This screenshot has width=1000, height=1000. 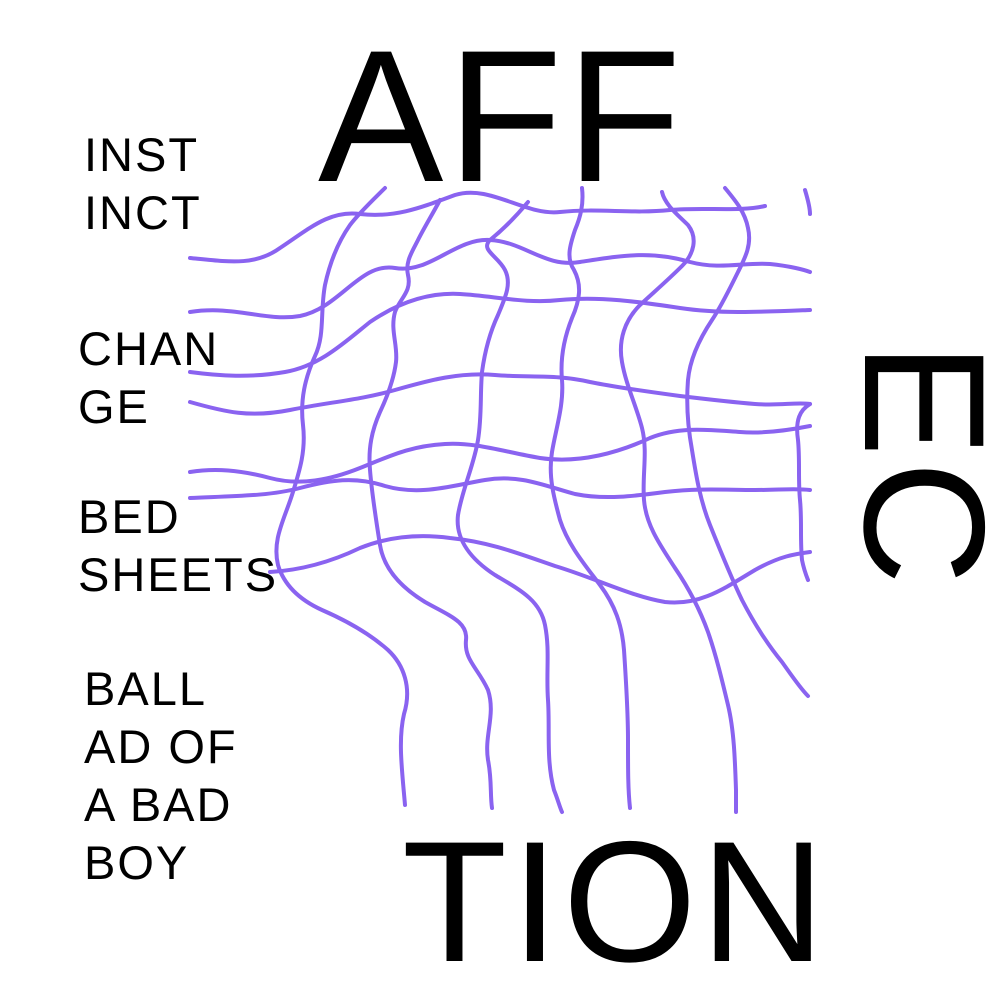 What do you see at coordinates (615, 902) in the screenshot?
I see `title-tion: TION` at bounding box center [615, 902].